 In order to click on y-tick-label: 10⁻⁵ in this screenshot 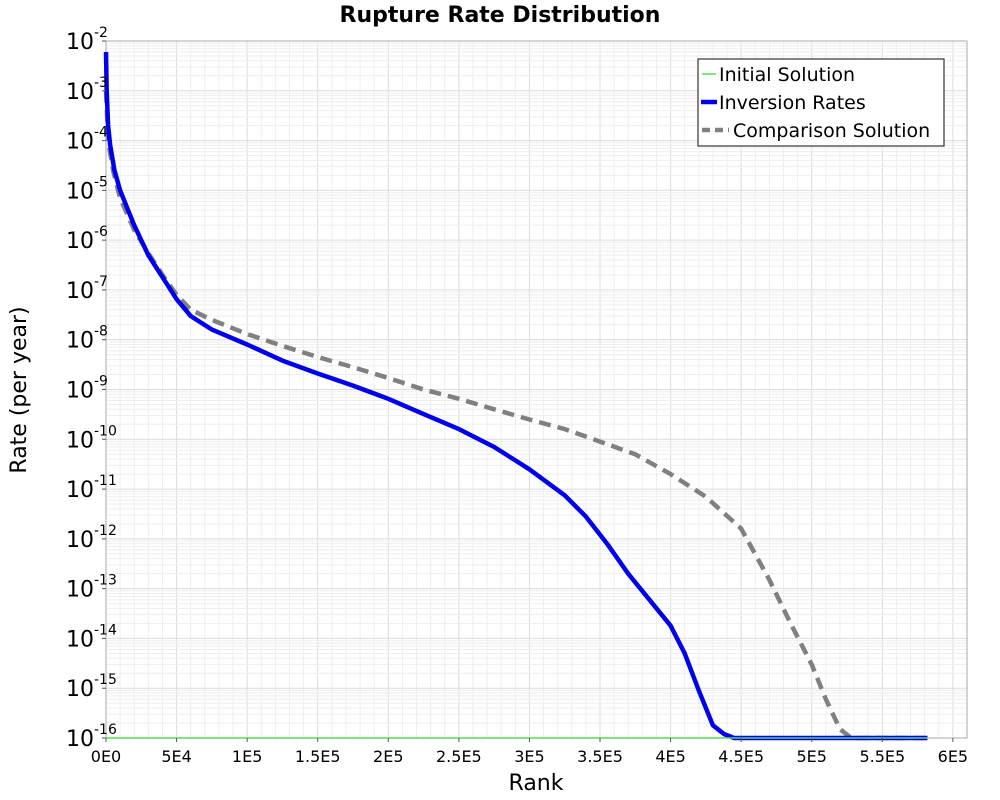, I will do `click(87, 189)`.